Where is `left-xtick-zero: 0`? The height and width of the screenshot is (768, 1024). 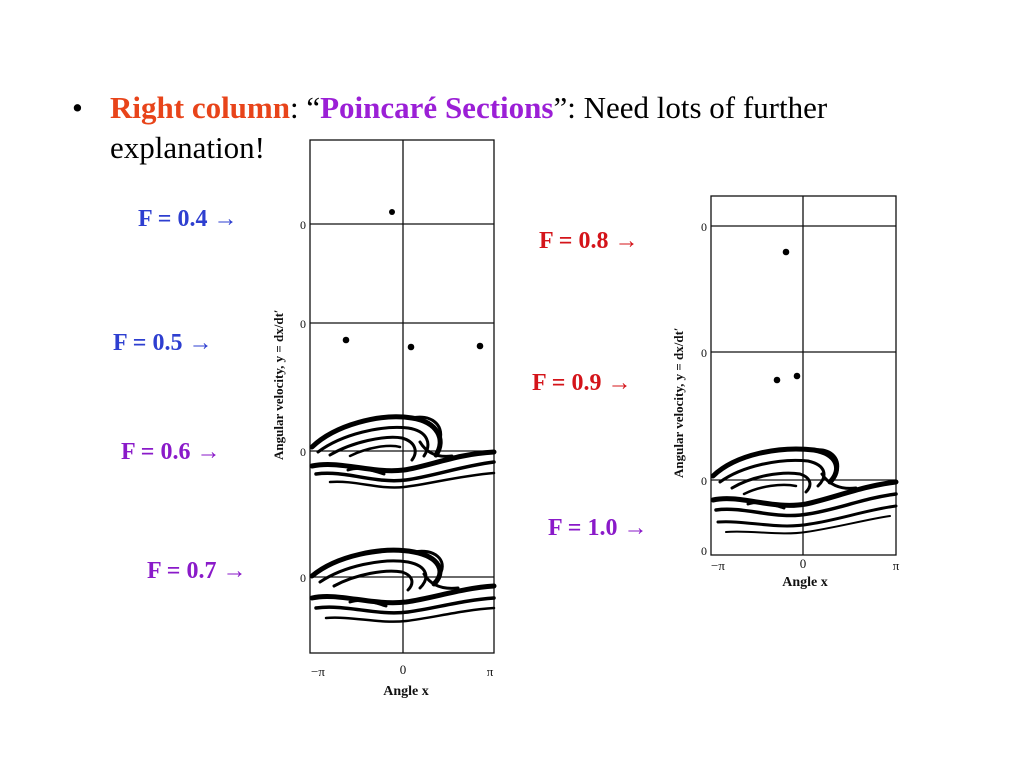 left-xtick-zero: 0 is located at coordinates (403, 669).